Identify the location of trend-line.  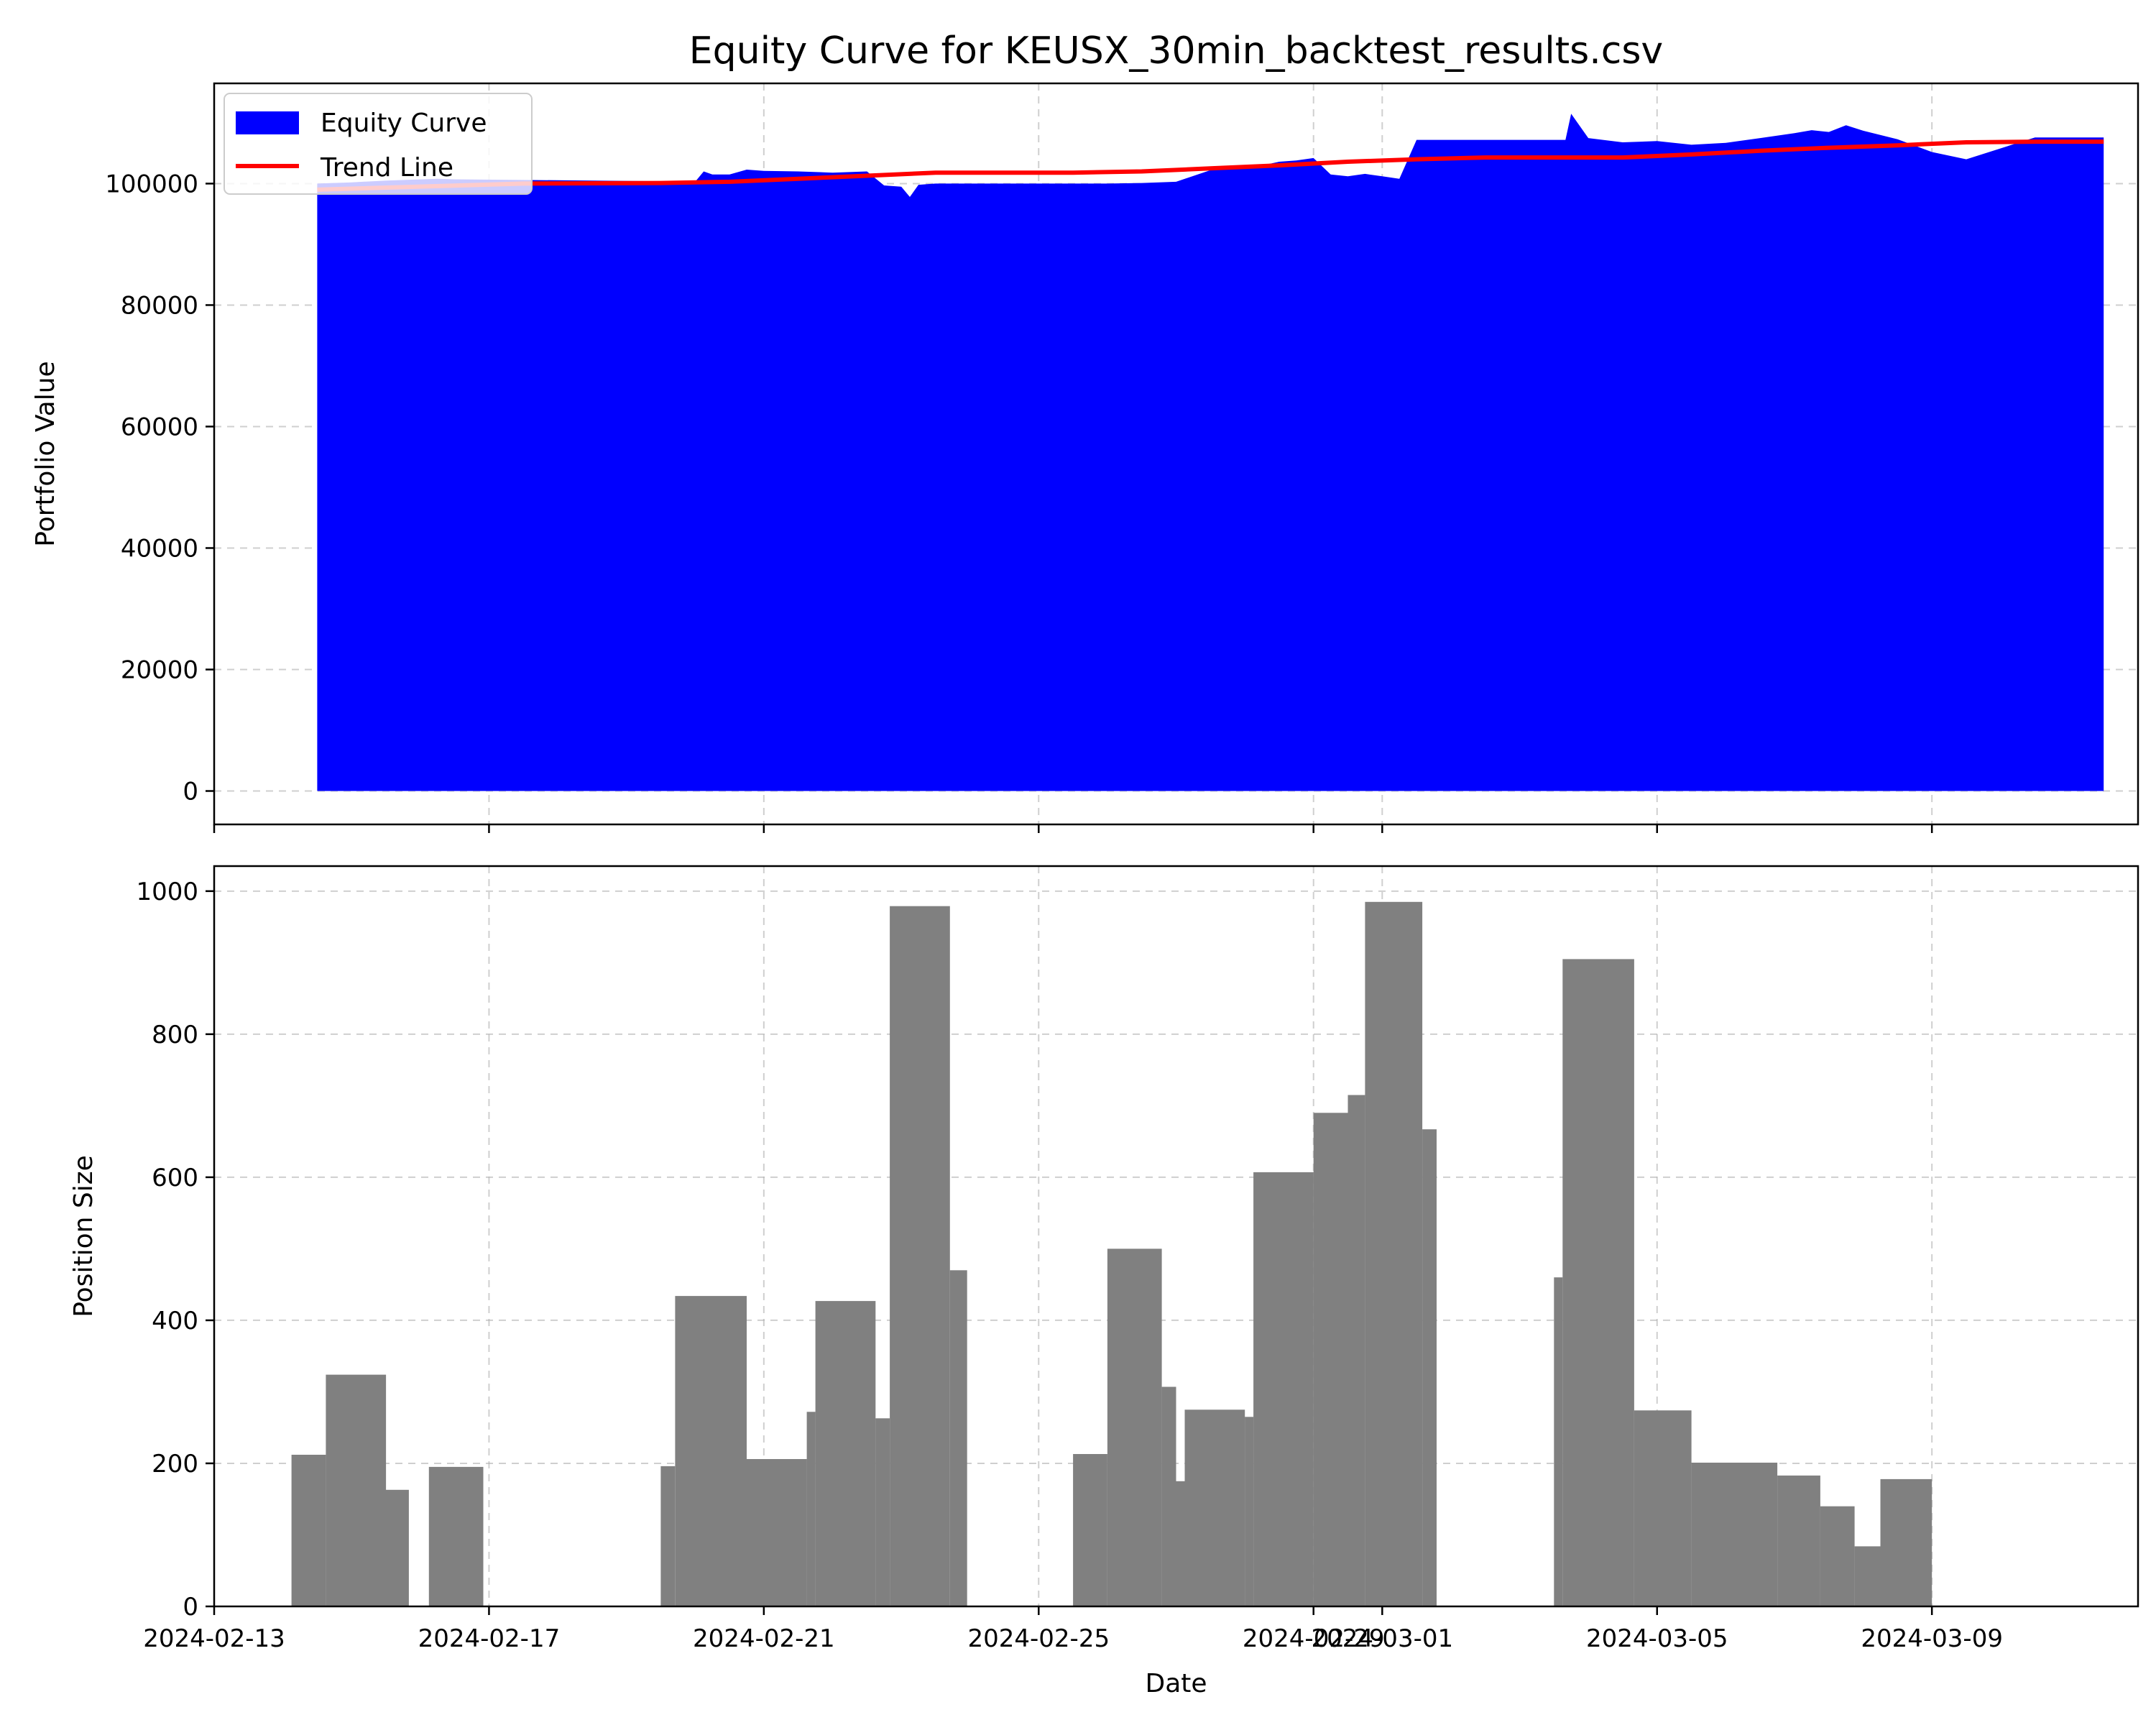
(1210, 165).